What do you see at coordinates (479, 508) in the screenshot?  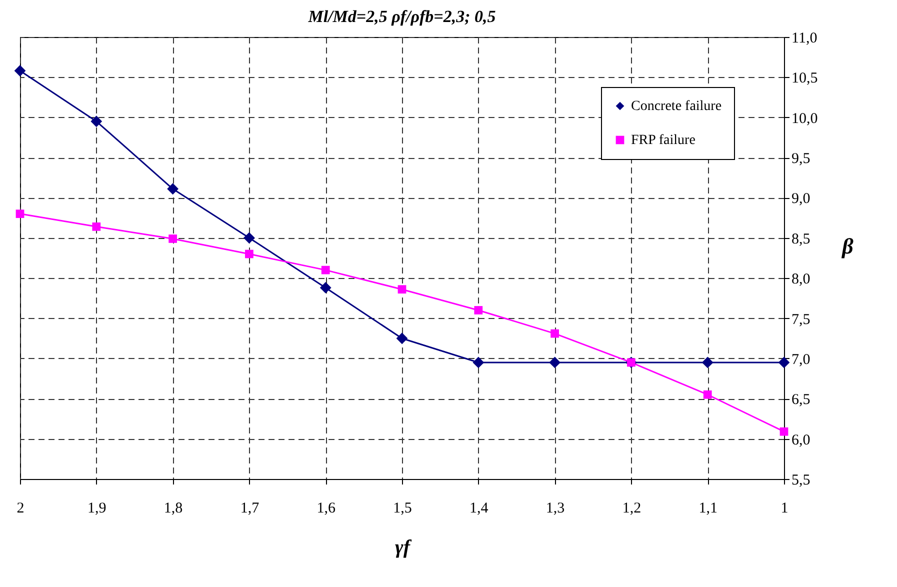 I see `x-tick-label: 1,4` at bounding box center [479, 508].